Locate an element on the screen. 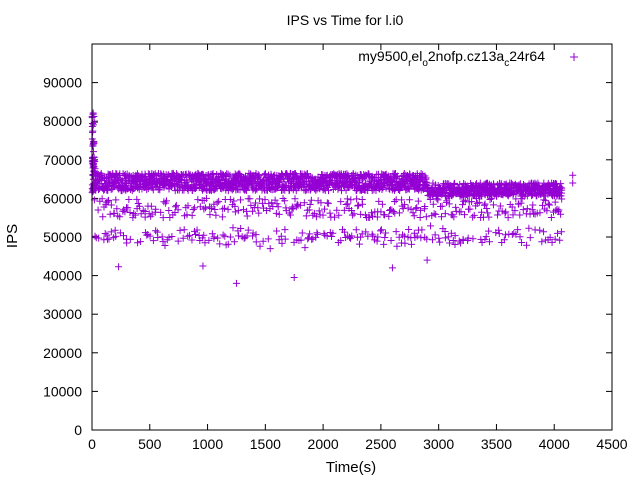 This screenshot has height=480, width=640. x-tick-label: 4000 is located at coordinates (554, 444).